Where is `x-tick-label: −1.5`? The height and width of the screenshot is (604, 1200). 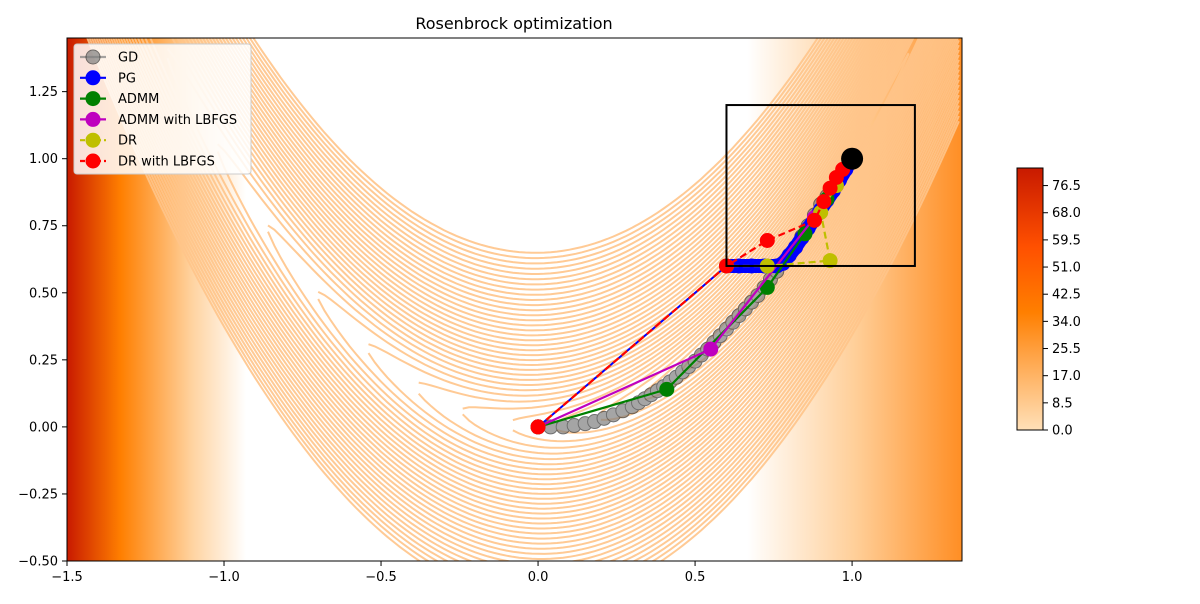
x-tick-label: −1.5 is located at coordinates (67, 577).